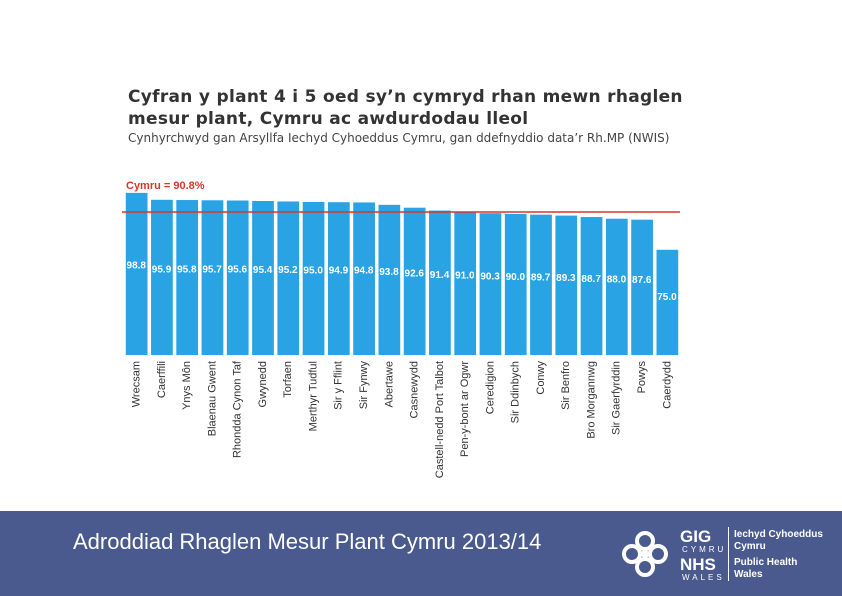  I want to click on x-tick-label: Powys, so click(642, 377).